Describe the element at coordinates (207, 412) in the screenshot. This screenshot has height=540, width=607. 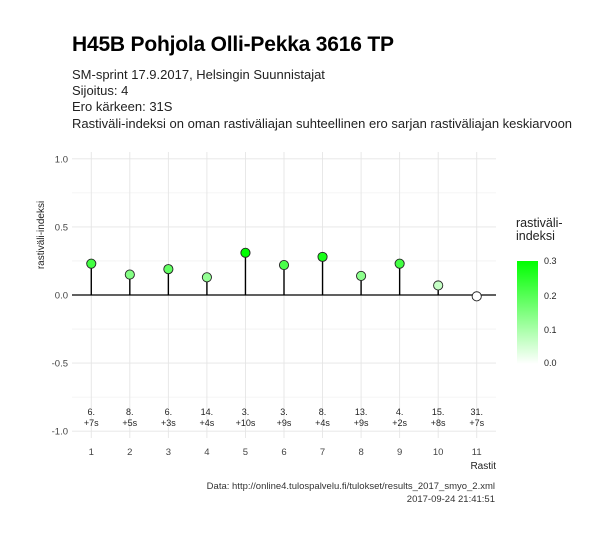
I see `rank-label: 14.` at that location.